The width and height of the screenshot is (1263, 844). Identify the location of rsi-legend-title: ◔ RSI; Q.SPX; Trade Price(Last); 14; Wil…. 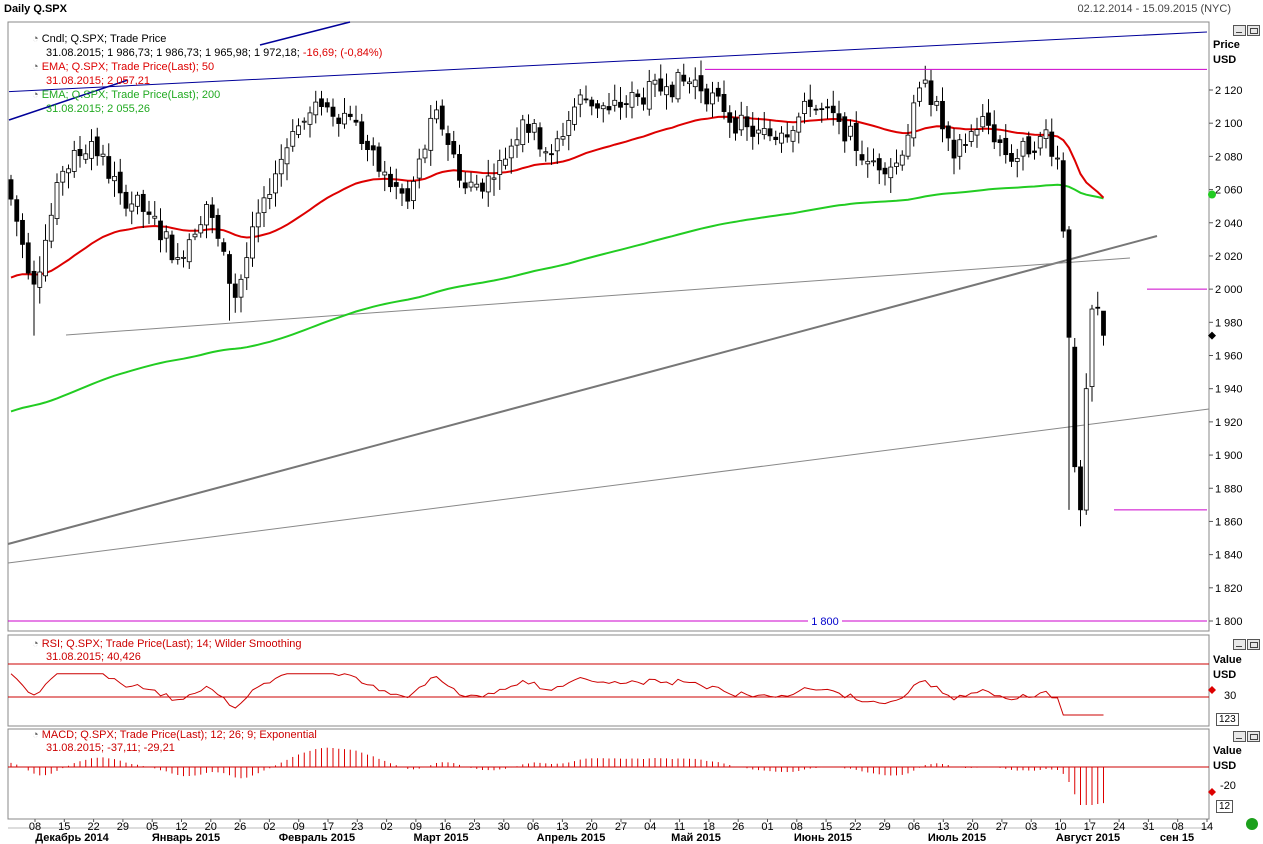
(167, 644).